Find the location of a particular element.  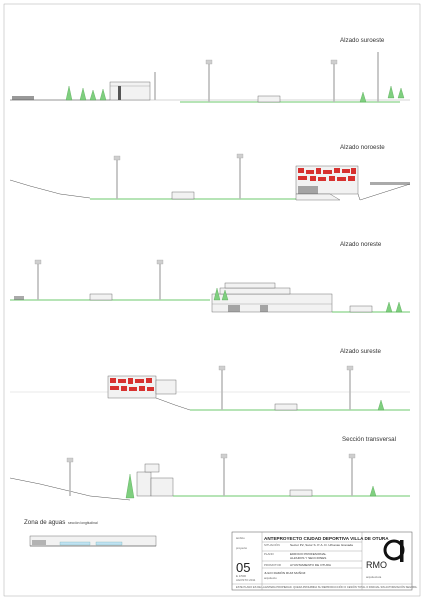

sheet-number: 05 is located at coordinates (243, 567).